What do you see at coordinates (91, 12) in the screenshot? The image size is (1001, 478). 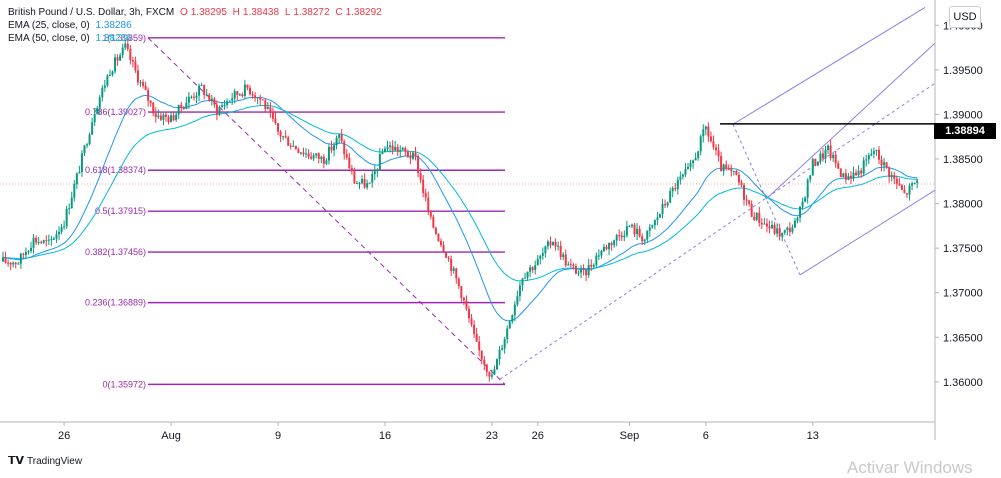 I see `symbol-title: British Pound / U.S. Dollar, 3h, FXCM` at bounding box center [91, 12].